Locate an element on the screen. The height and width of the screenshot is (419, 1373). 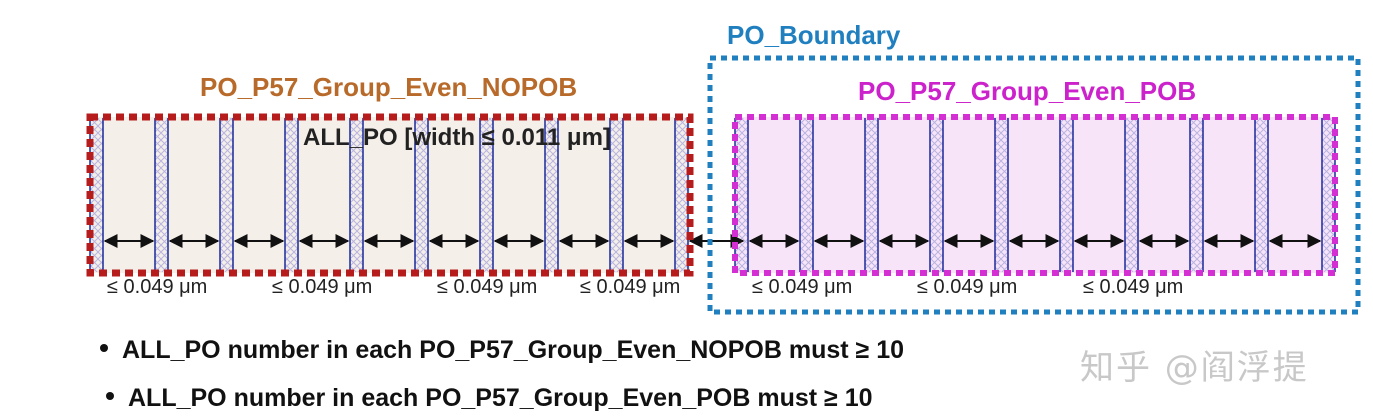
watermark: 知乎 @阎浮提 is located at coordinates (1194, 368).